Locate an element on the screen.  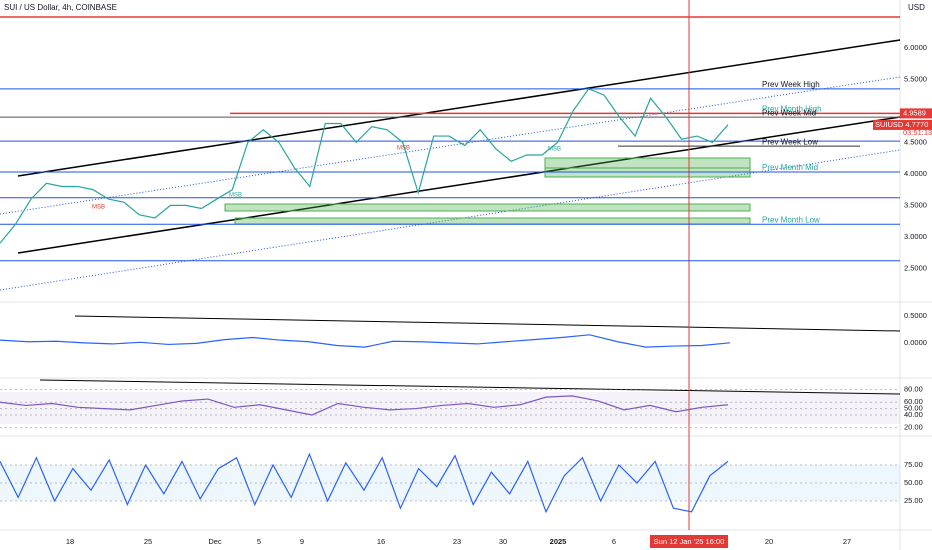
level-label: Prev Month High is located at coordinates (792, 108).